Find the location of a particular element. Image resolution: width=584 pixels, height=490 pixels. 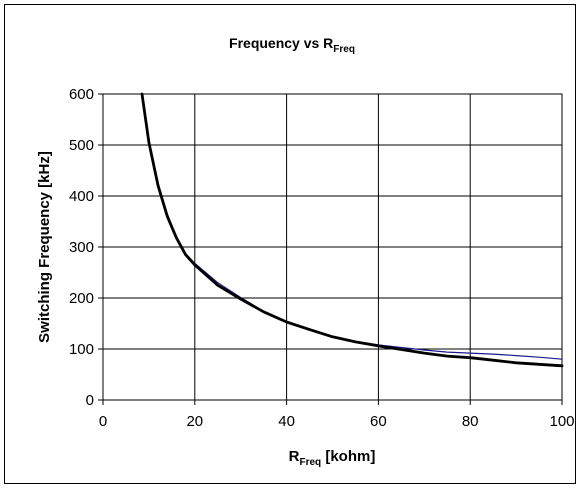

x-tick-label: 60 is located at coordinates (378, 421).